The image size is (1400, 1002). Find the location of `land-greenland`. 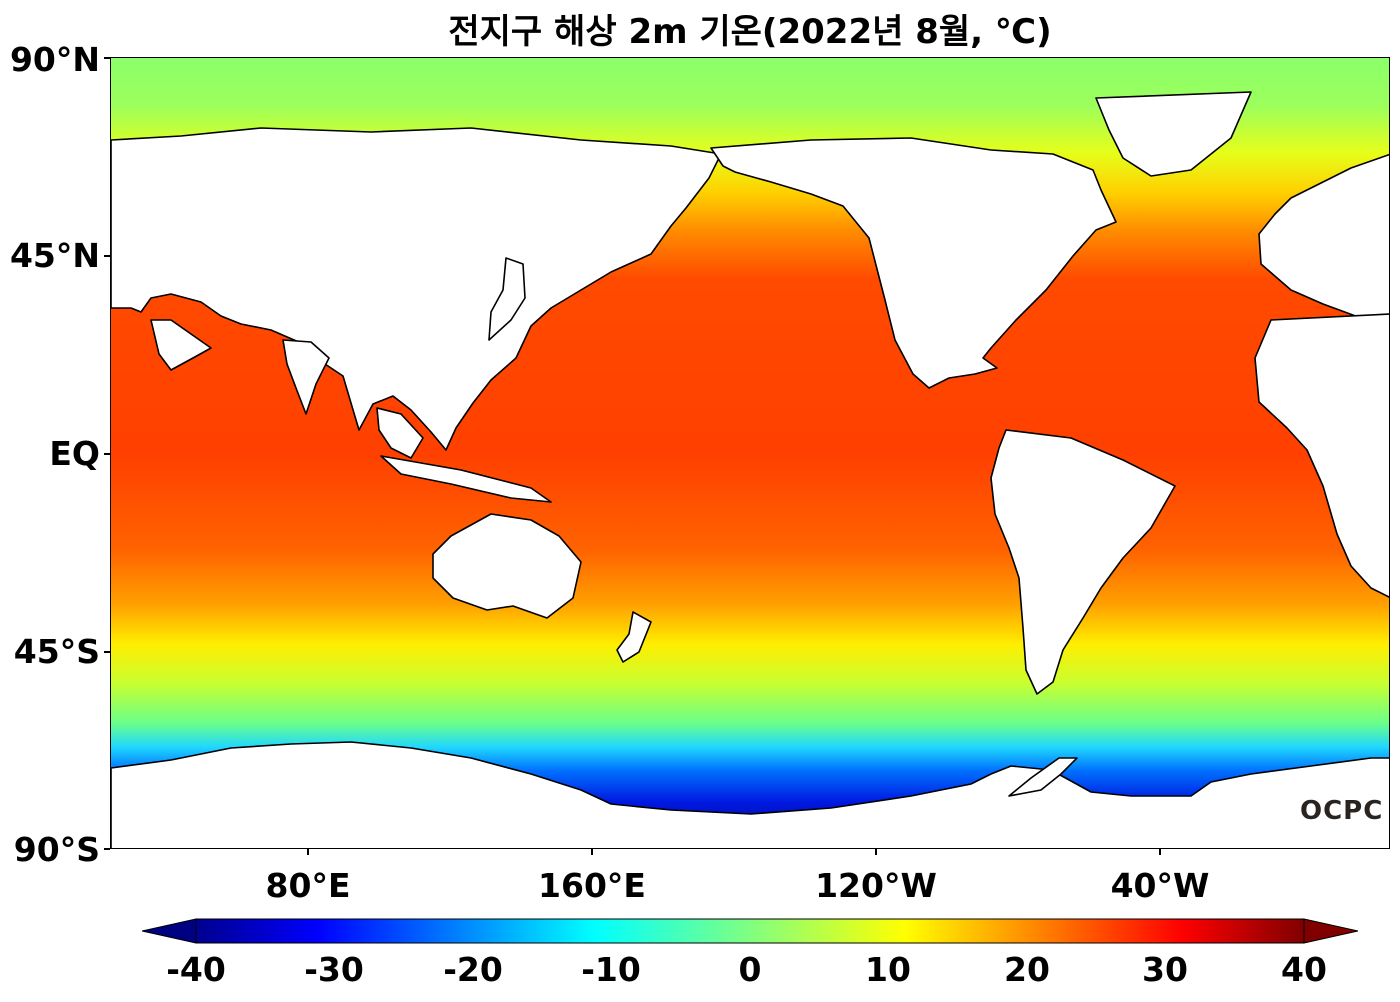

land-greenland is located at coordinates (1173, 134).